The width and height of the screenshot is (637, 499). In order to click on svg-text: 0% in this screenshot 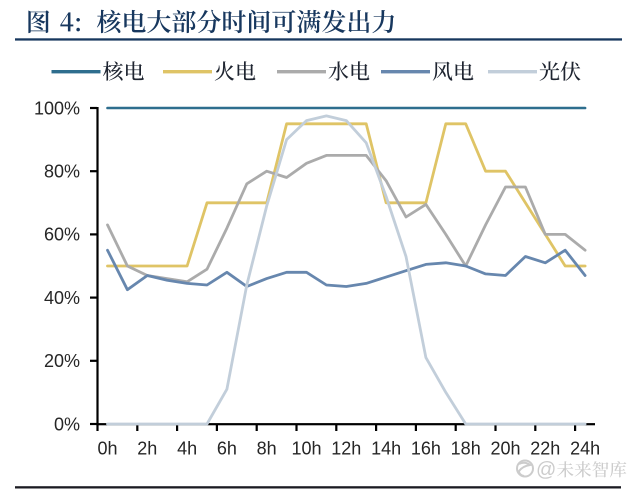, I will do `click(67, 424)`.